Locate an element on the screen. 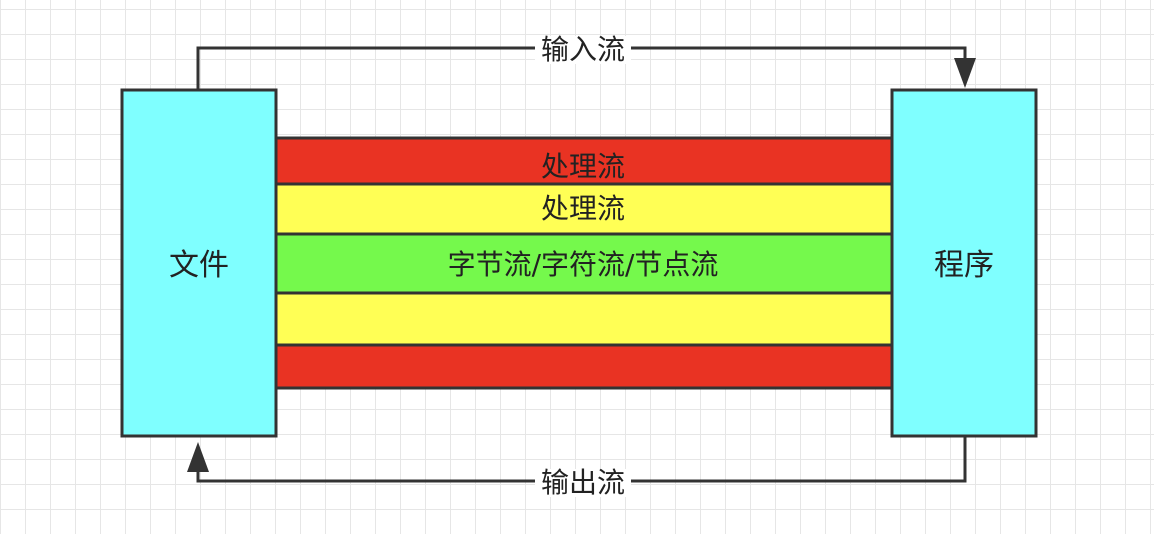  band-inner-processing-top is located at coordinates (584, 209).